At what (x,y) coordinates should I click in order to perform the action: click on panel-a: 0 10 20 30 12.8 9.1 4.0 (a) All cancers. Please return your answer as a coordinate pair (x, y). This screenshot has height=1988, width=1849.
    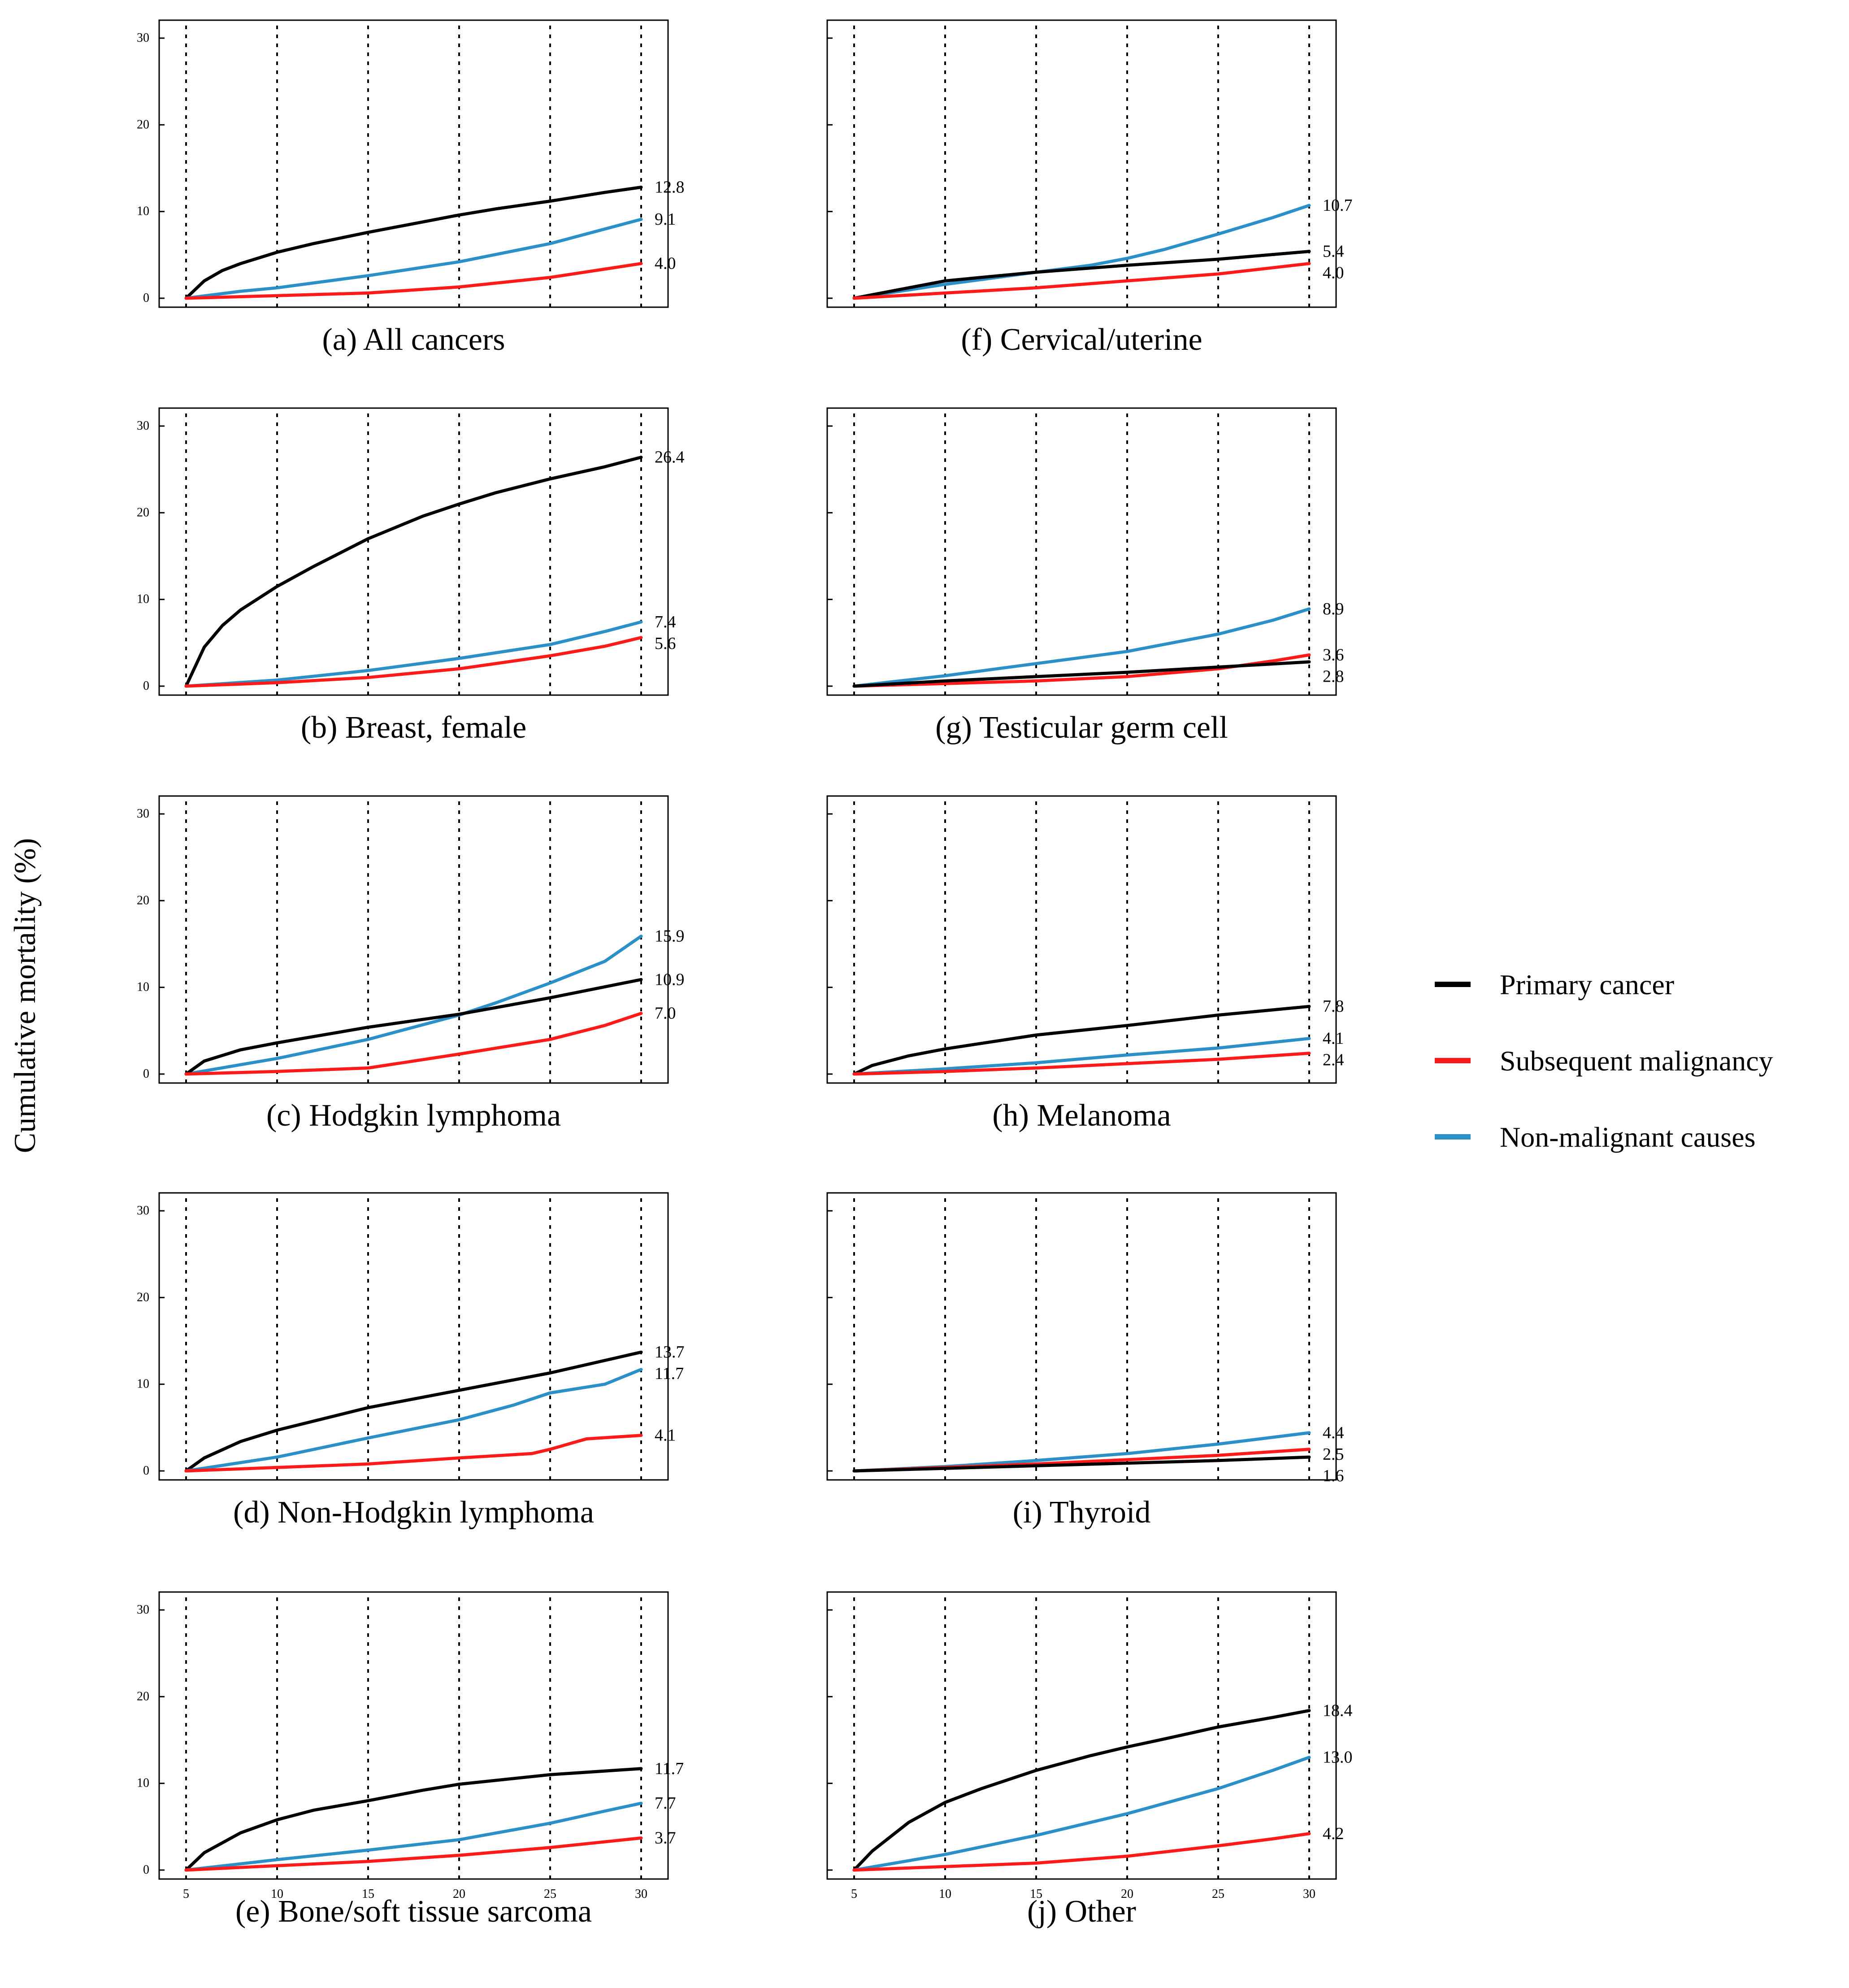
    Looking at the image, I should click on (411, 188).